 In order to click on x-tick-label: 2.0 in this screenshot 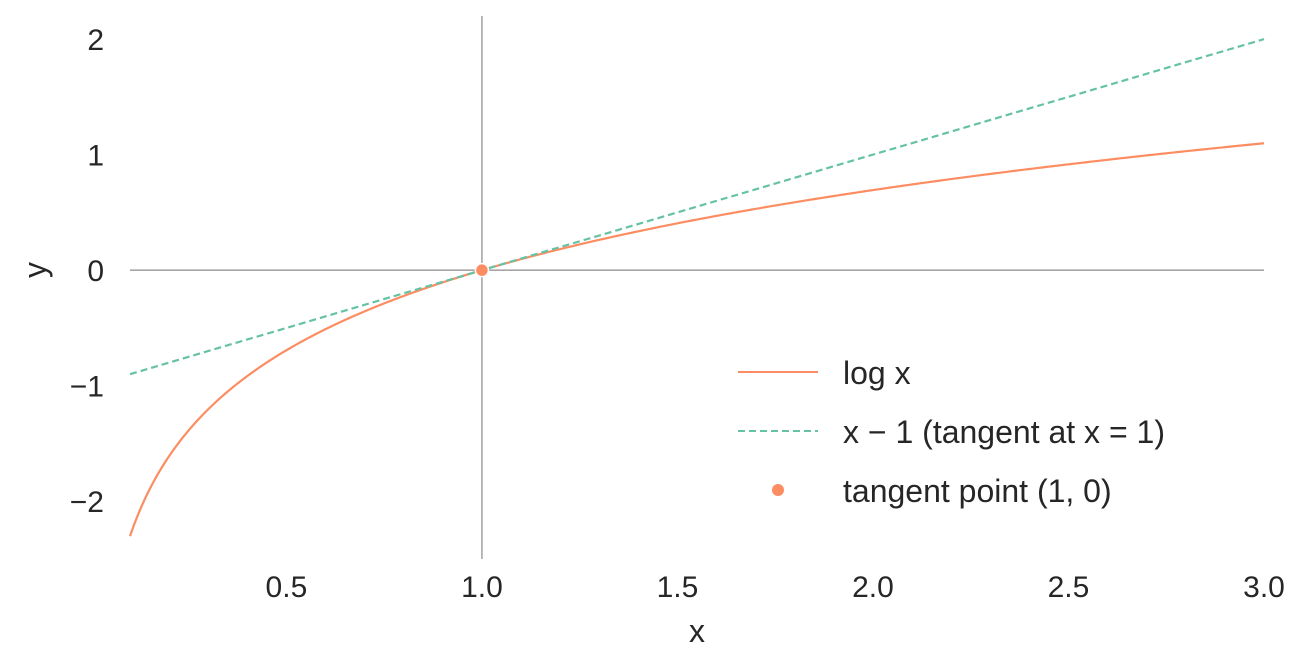, I will do `click(873, 587)`.